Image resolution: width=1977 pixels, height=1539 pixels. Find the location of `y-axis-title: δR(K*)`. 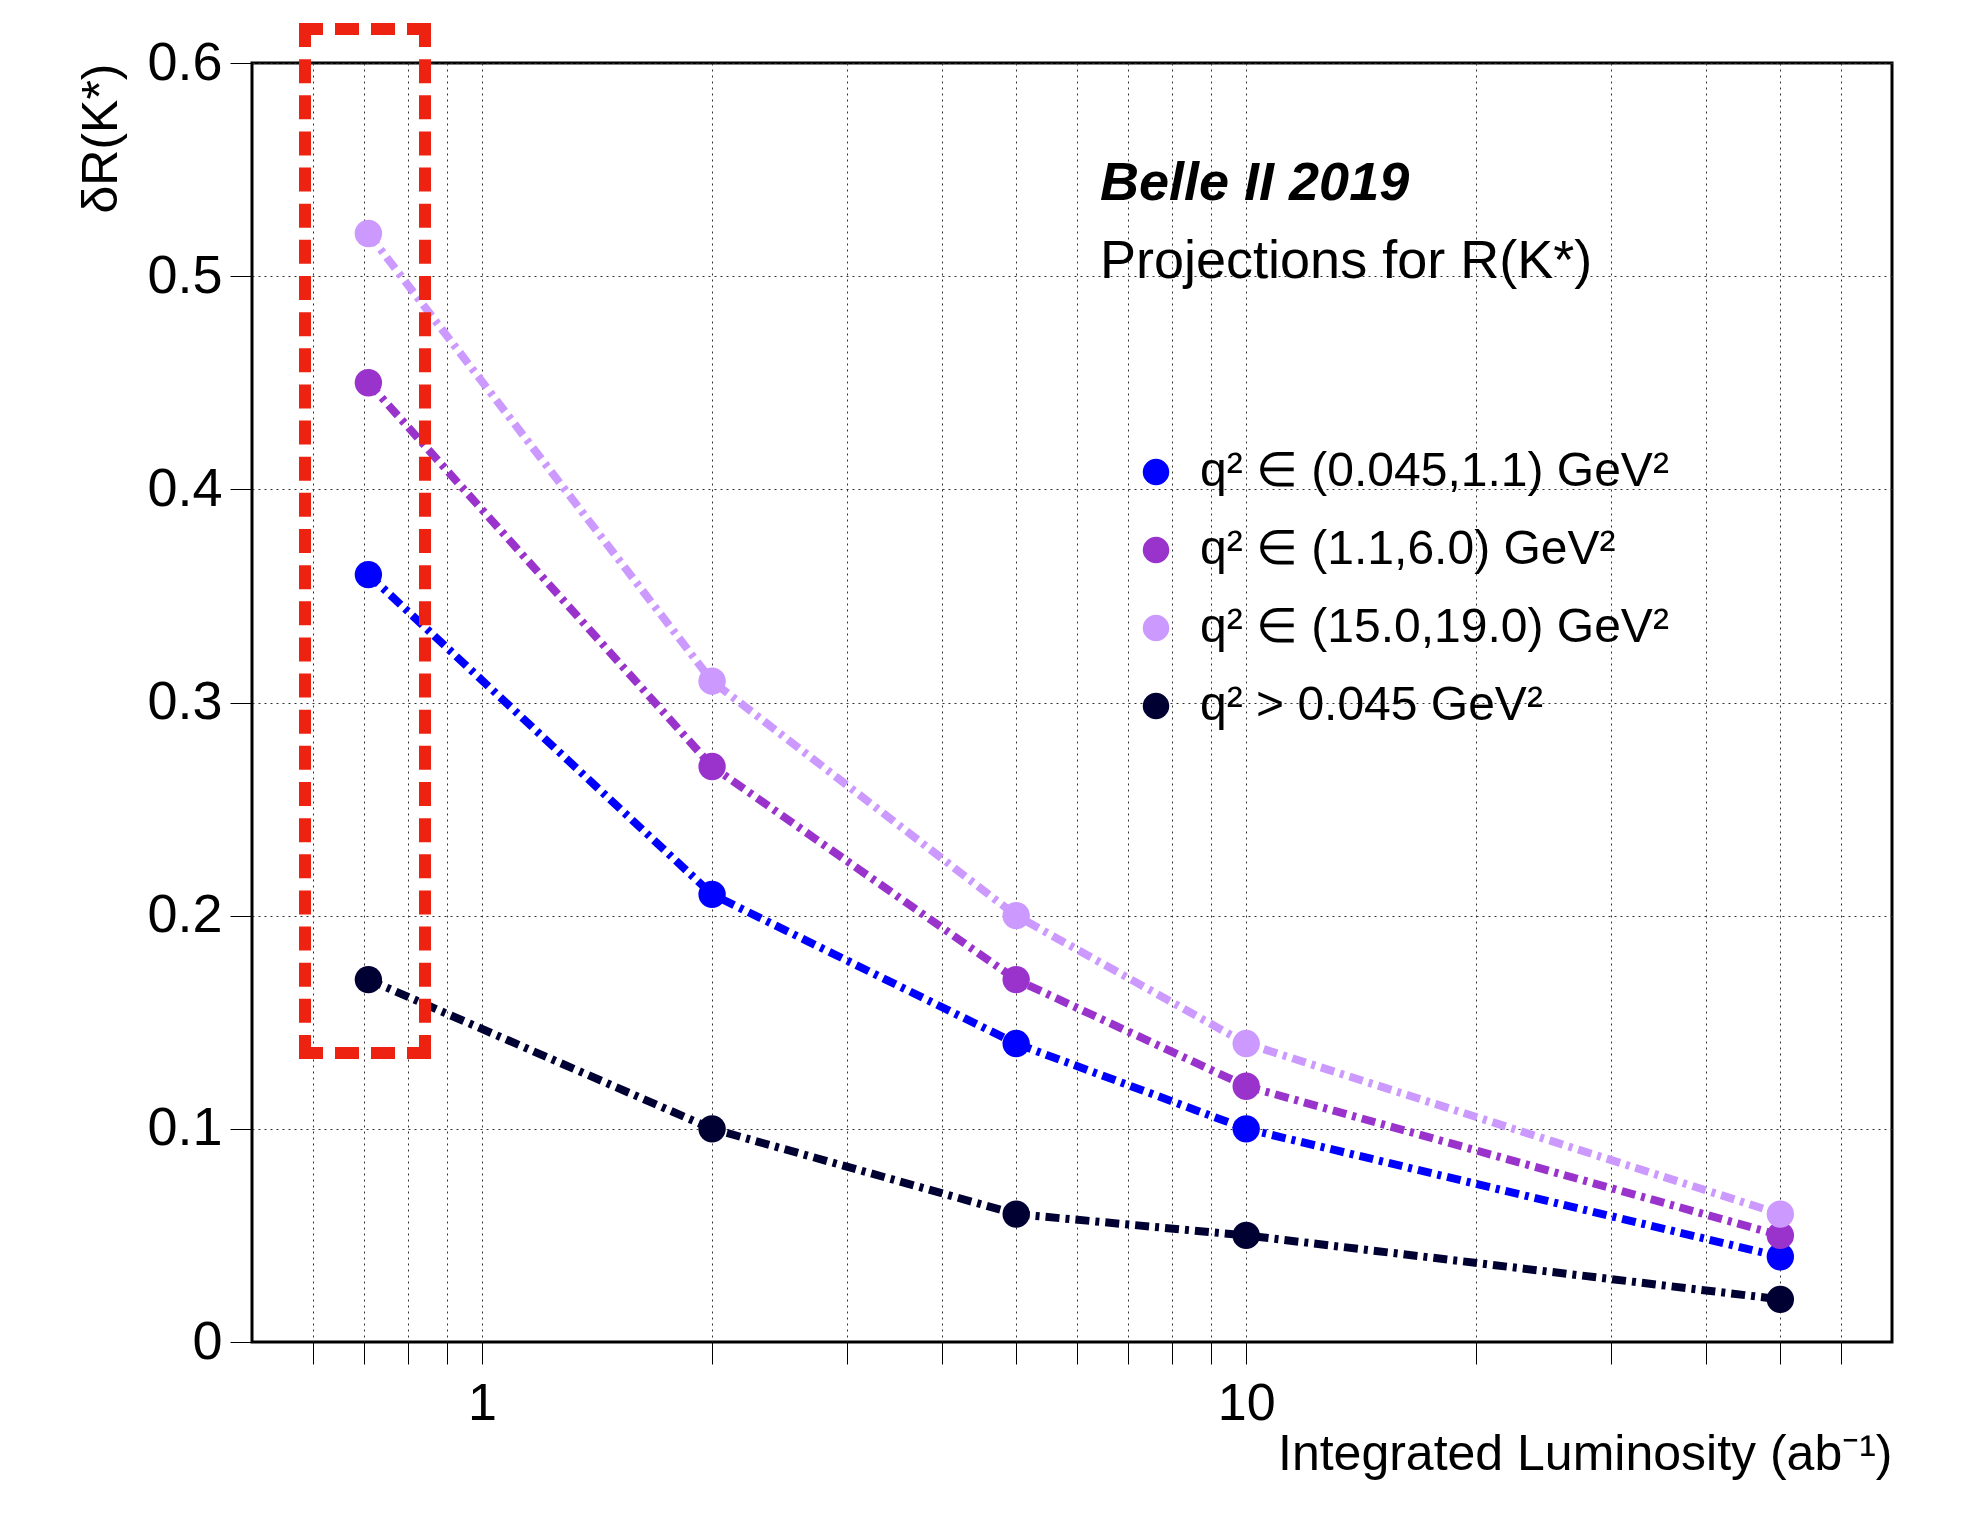

y-axis-title: δR(K*) is located at coordinates (100, 138).